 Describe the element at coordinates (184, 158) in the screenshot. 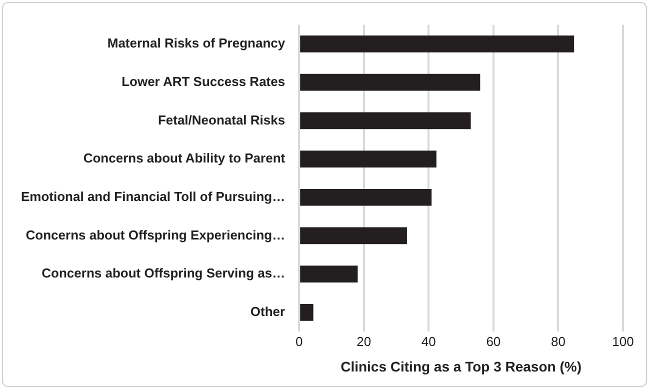

I see `y-tick-label: Concerns about Ability to Parent` at that location.